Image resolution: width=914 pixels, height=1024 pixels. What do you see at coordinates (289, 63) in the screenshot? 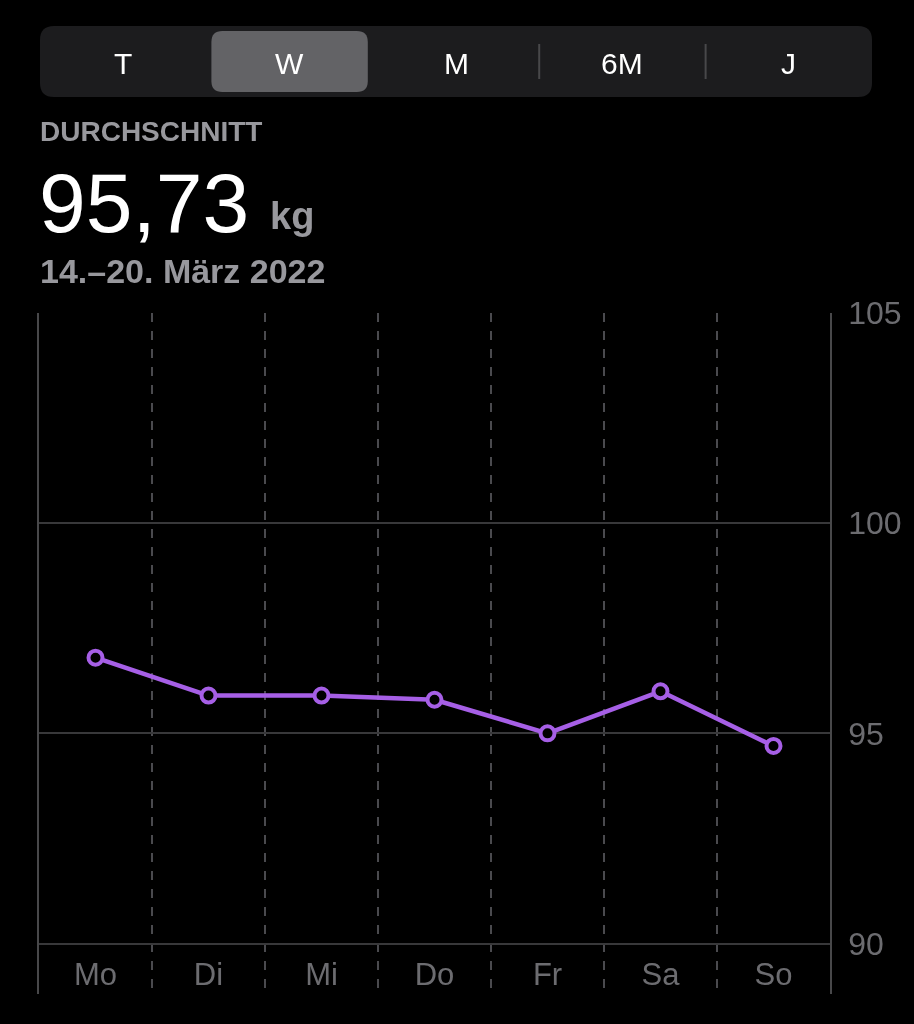
I see `text: W` at bounding box center [289, 63].